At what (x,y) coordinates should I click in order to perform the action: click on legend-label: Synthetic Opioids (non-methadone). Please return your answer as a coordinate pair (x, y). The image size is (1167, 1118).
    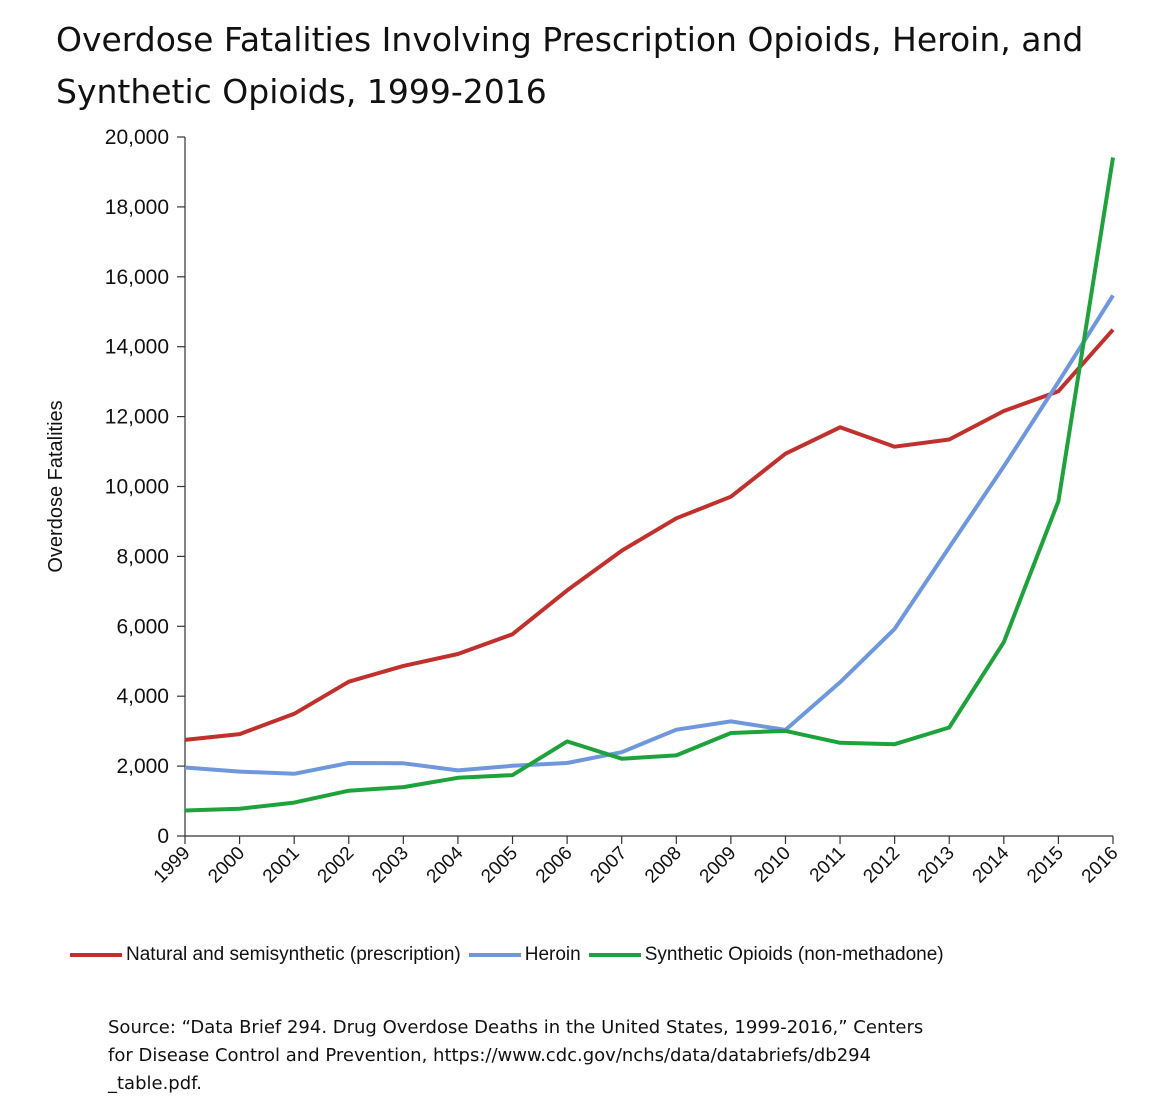
    Looking at the image, I should click on (794, 954).